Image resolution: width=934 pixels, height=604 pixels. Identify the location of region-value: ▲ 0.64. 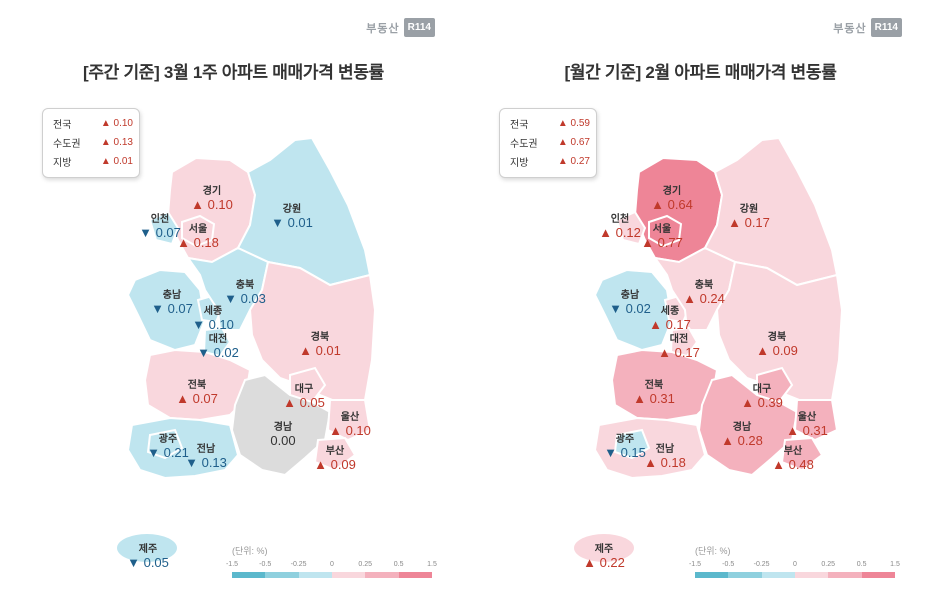
(672, 204).